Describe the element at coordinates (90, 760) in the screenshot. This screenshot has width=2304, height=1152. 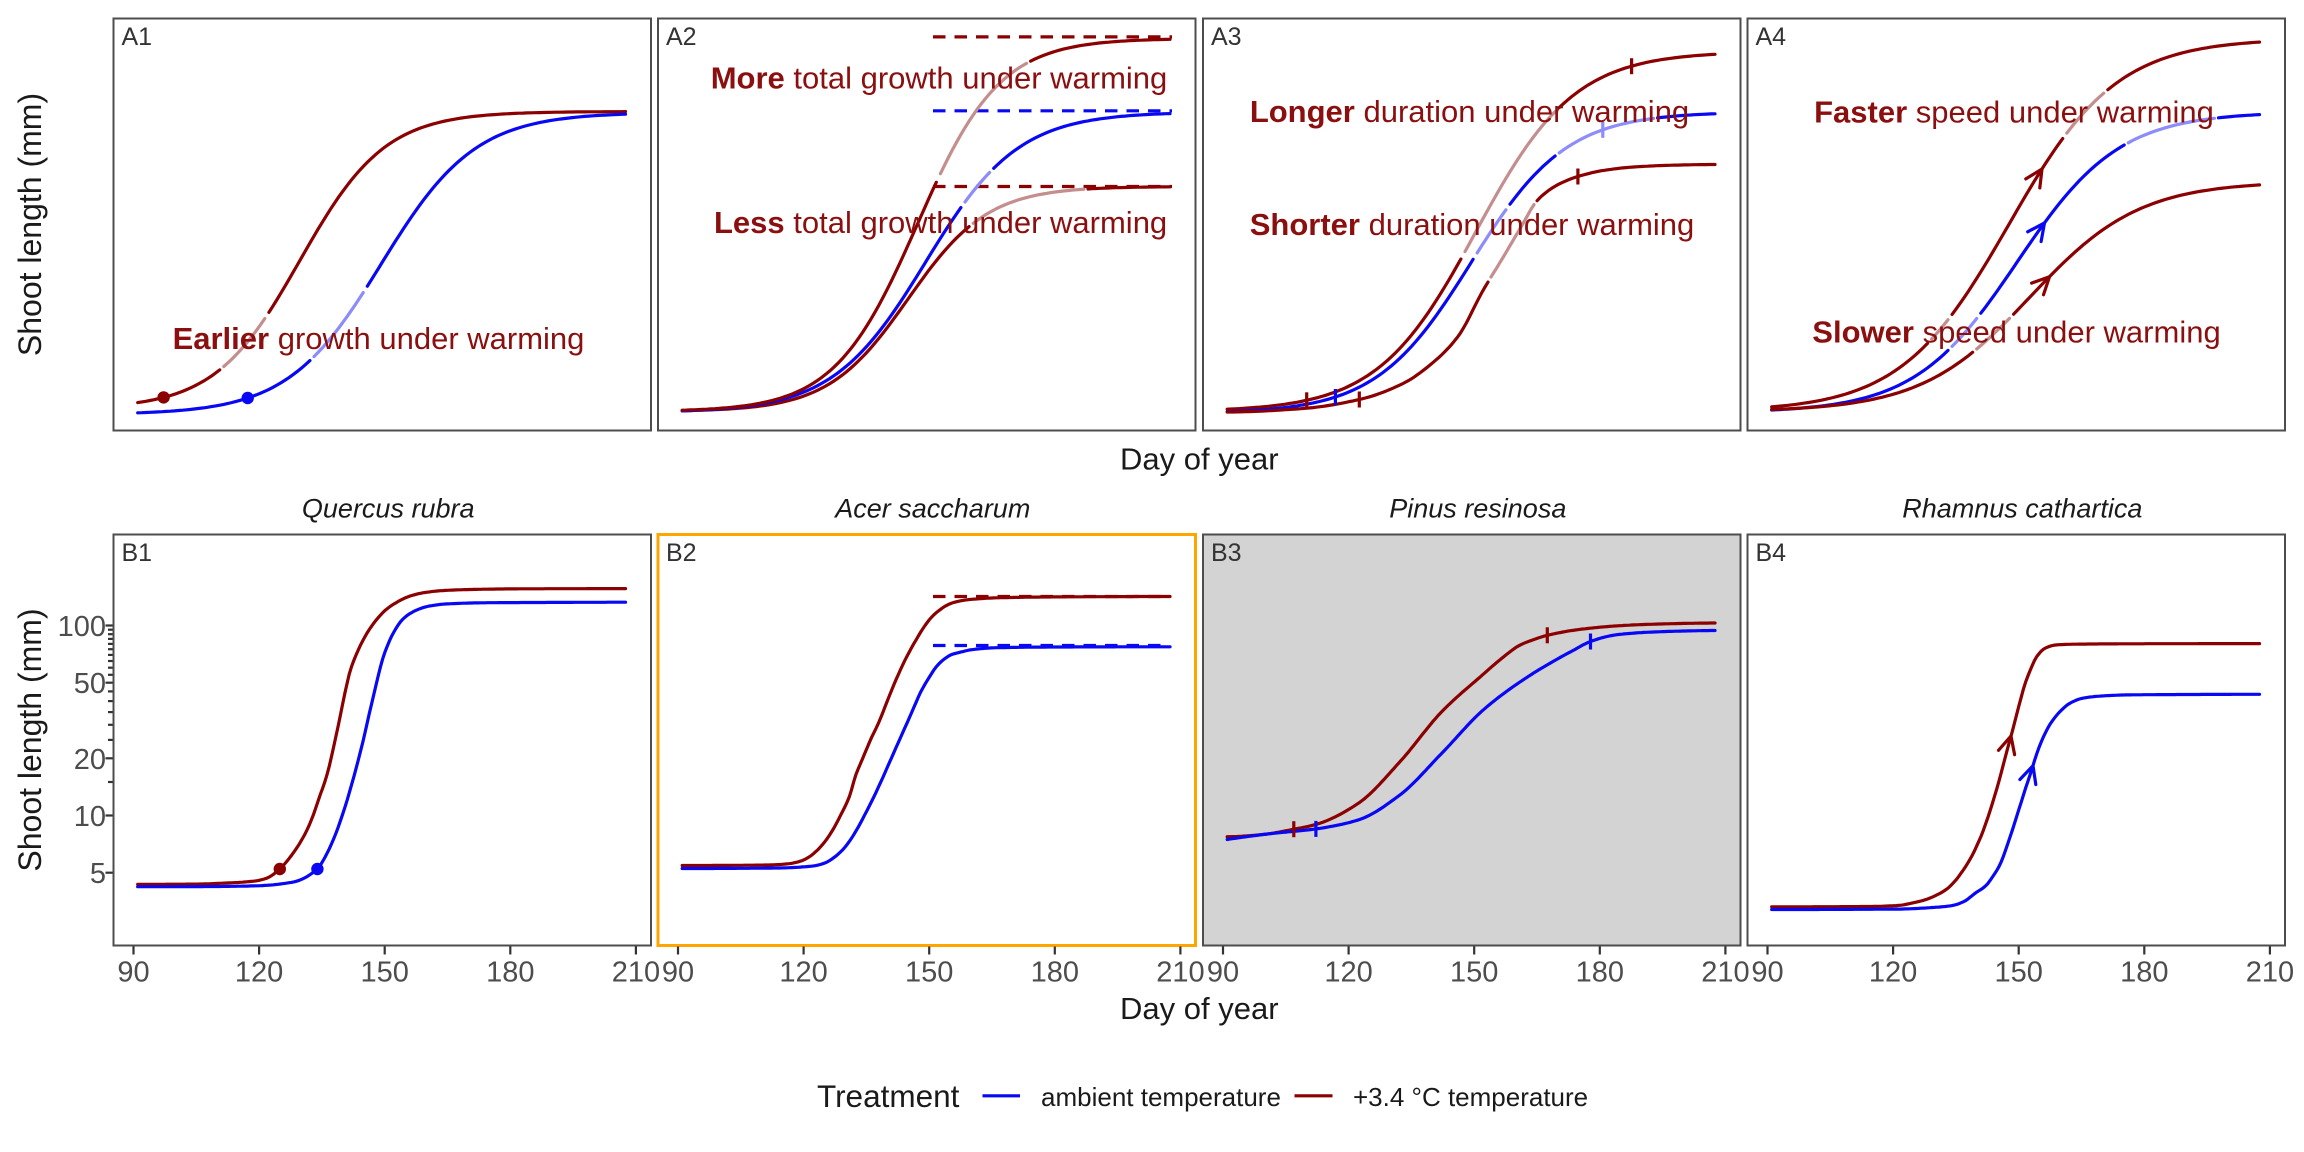
I see `svg-text: 20` at that location.